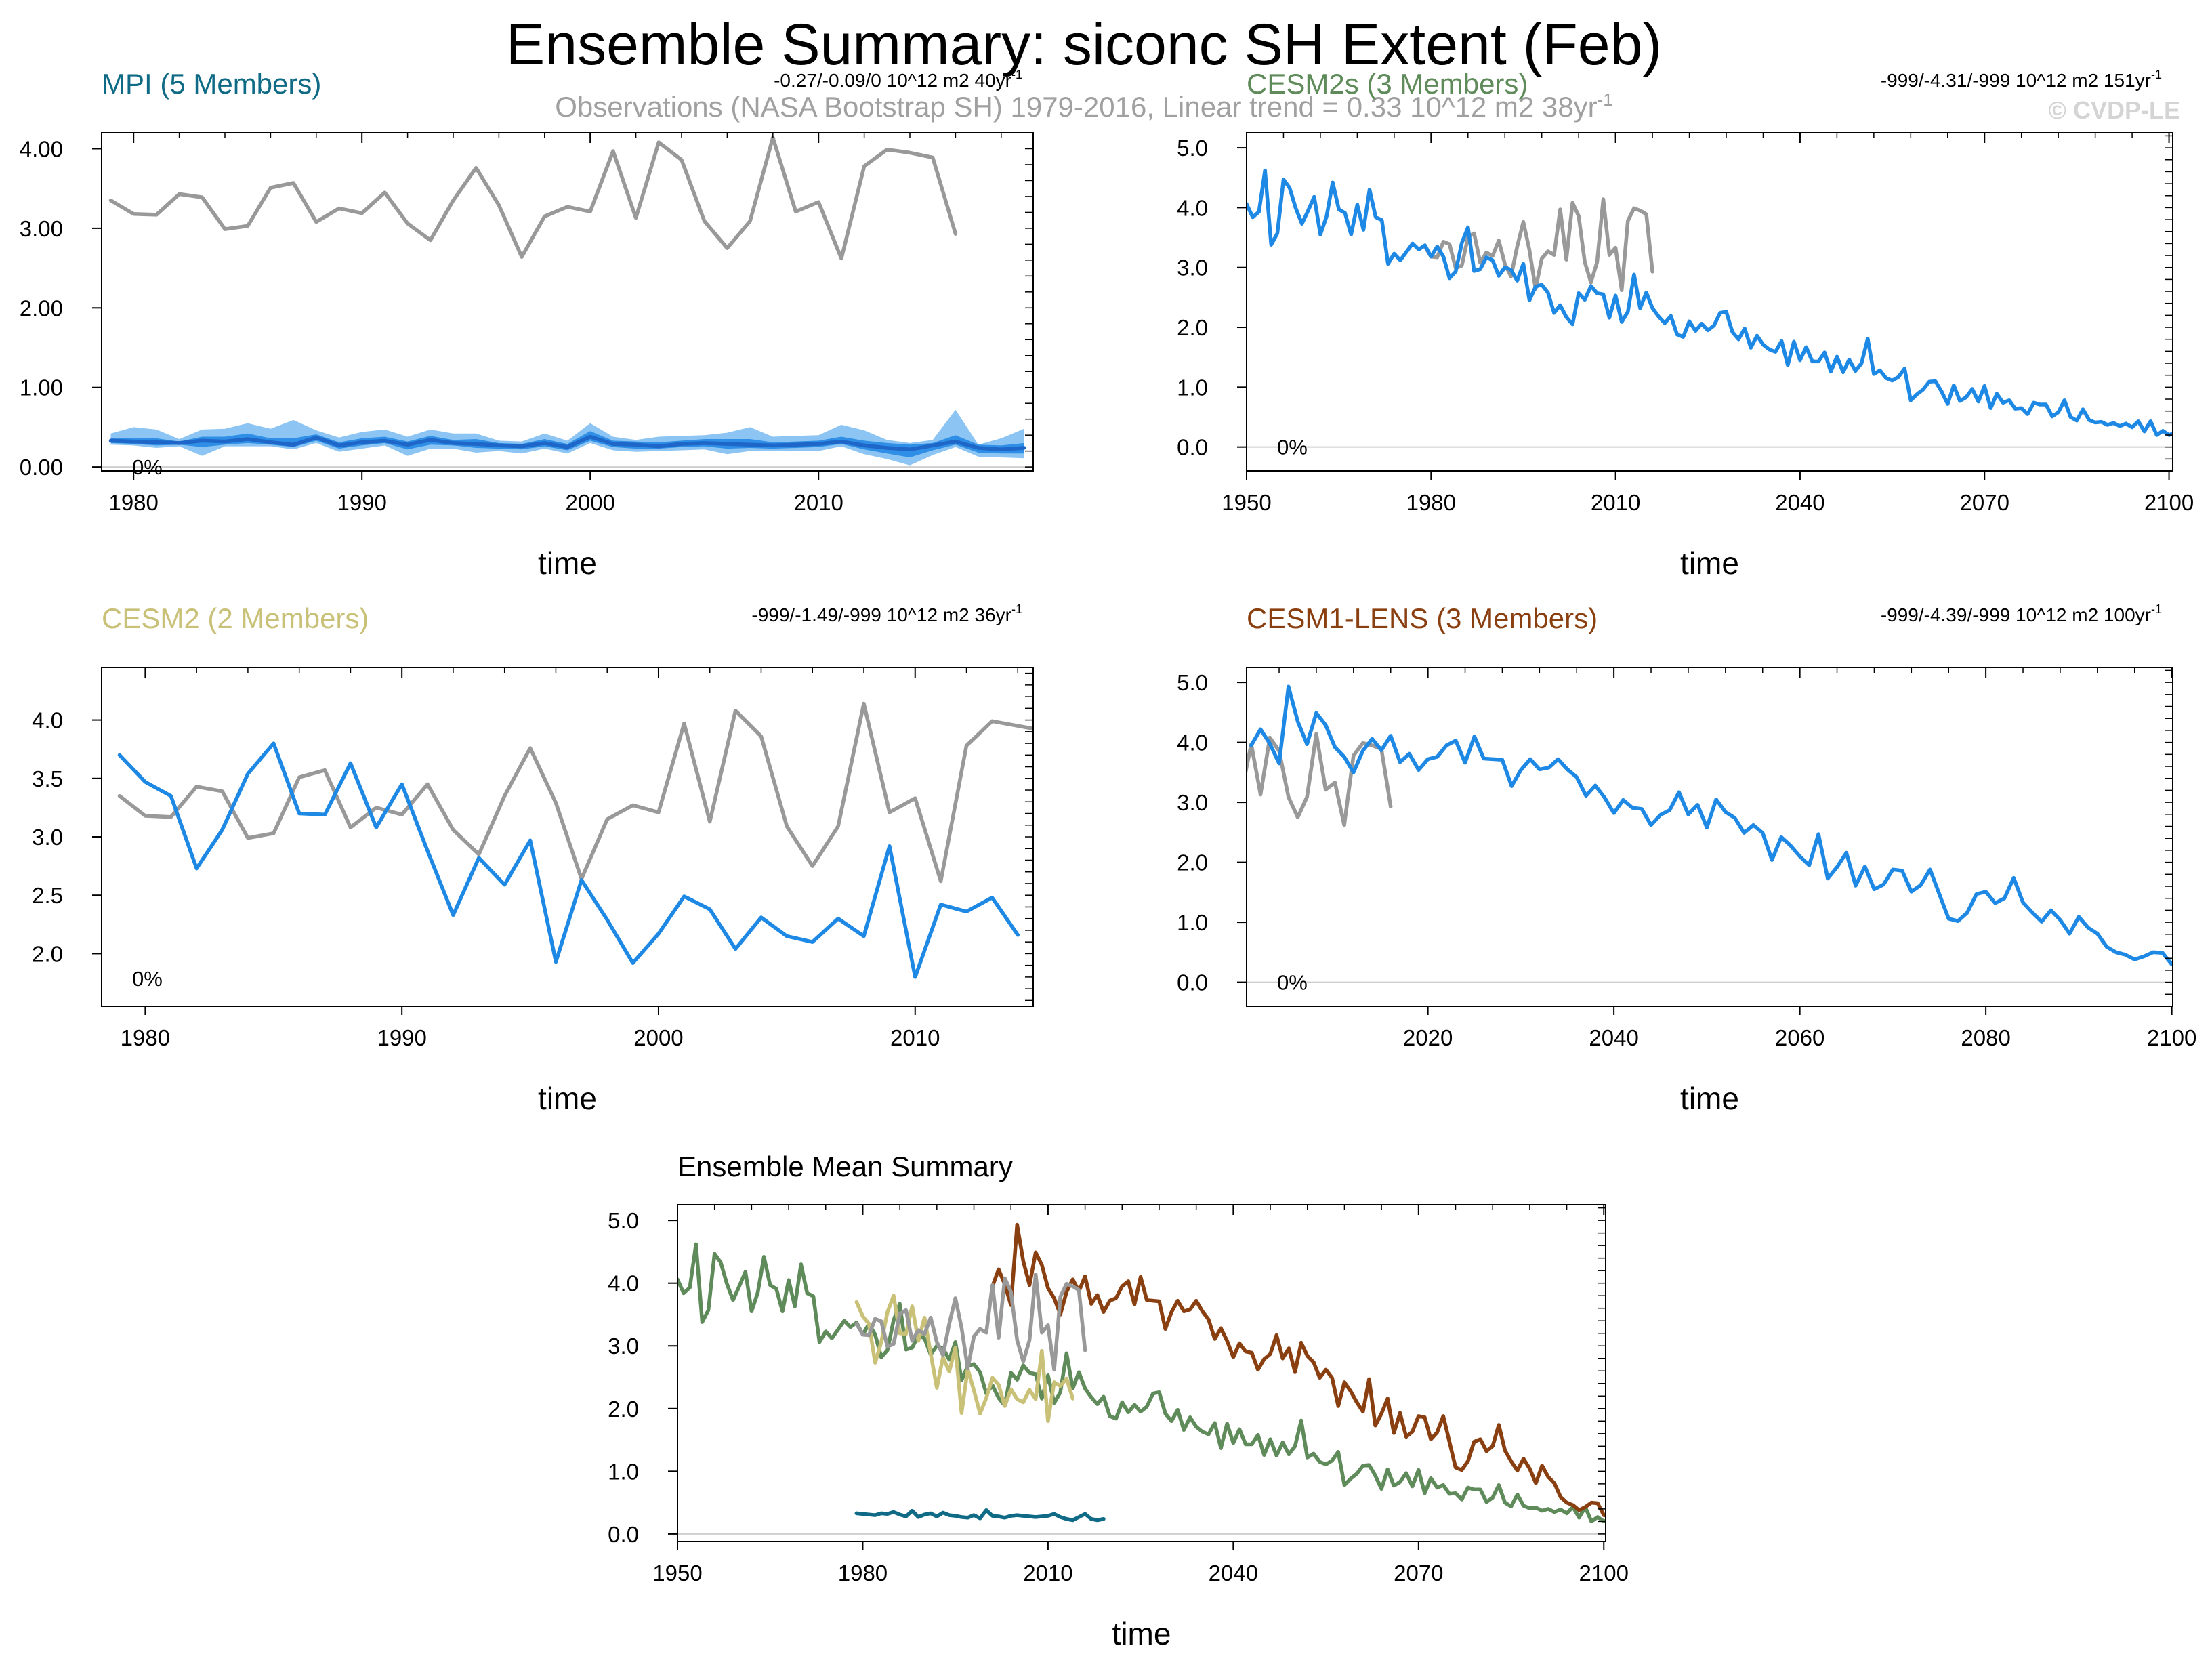 The image size is (2212, 1675). Describe the element at coordinates (2114, 110) in the screenshot. I see `copyright-label: © CVDP-LE` at that location.